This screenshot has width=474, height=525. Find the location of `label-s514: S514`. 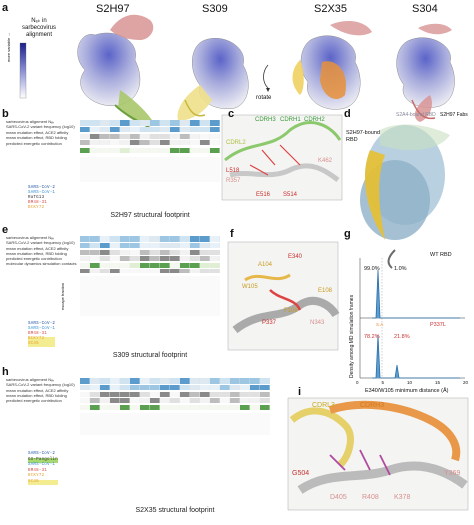

label-s514: S514 is located at coordinates (290, 195).